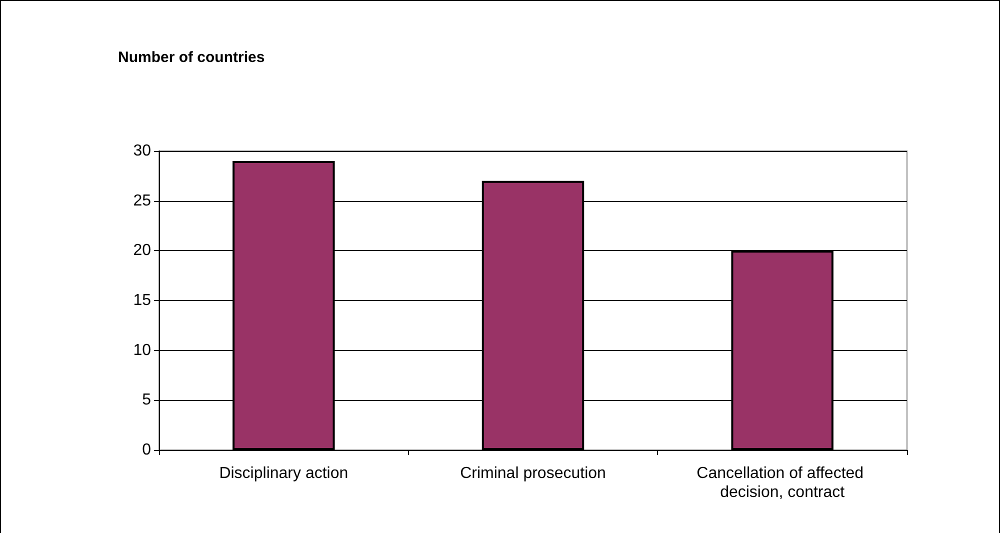 The width and height of the screenshot is (1000, 533). Describe the element at coordinates (142, 151) in the screenshot. I see `y-tick-label: 30` at that location.